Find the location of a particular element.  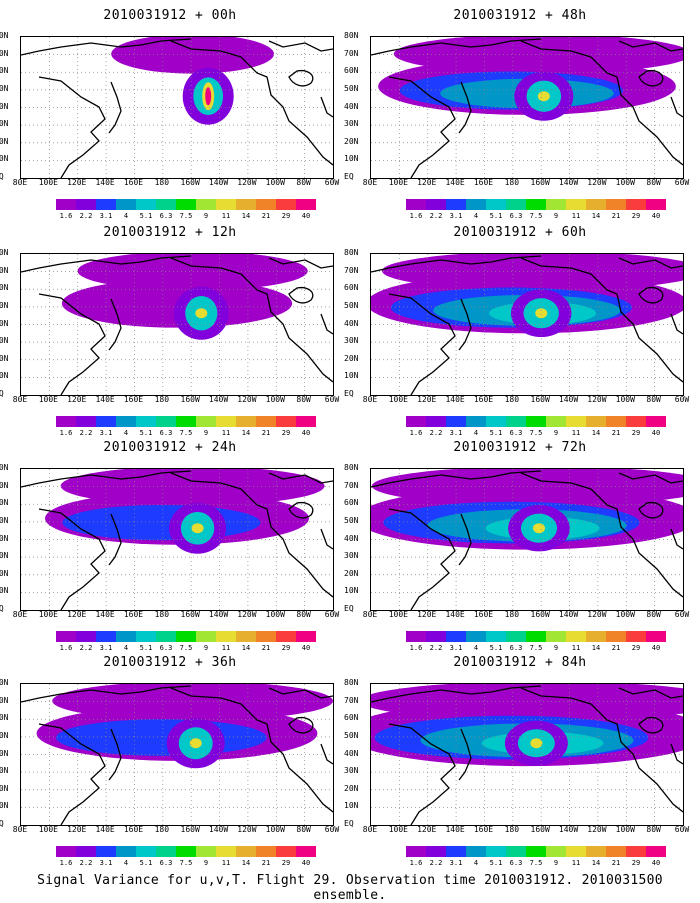

colorbar-label: 11 is located at coordinates (576, 216).